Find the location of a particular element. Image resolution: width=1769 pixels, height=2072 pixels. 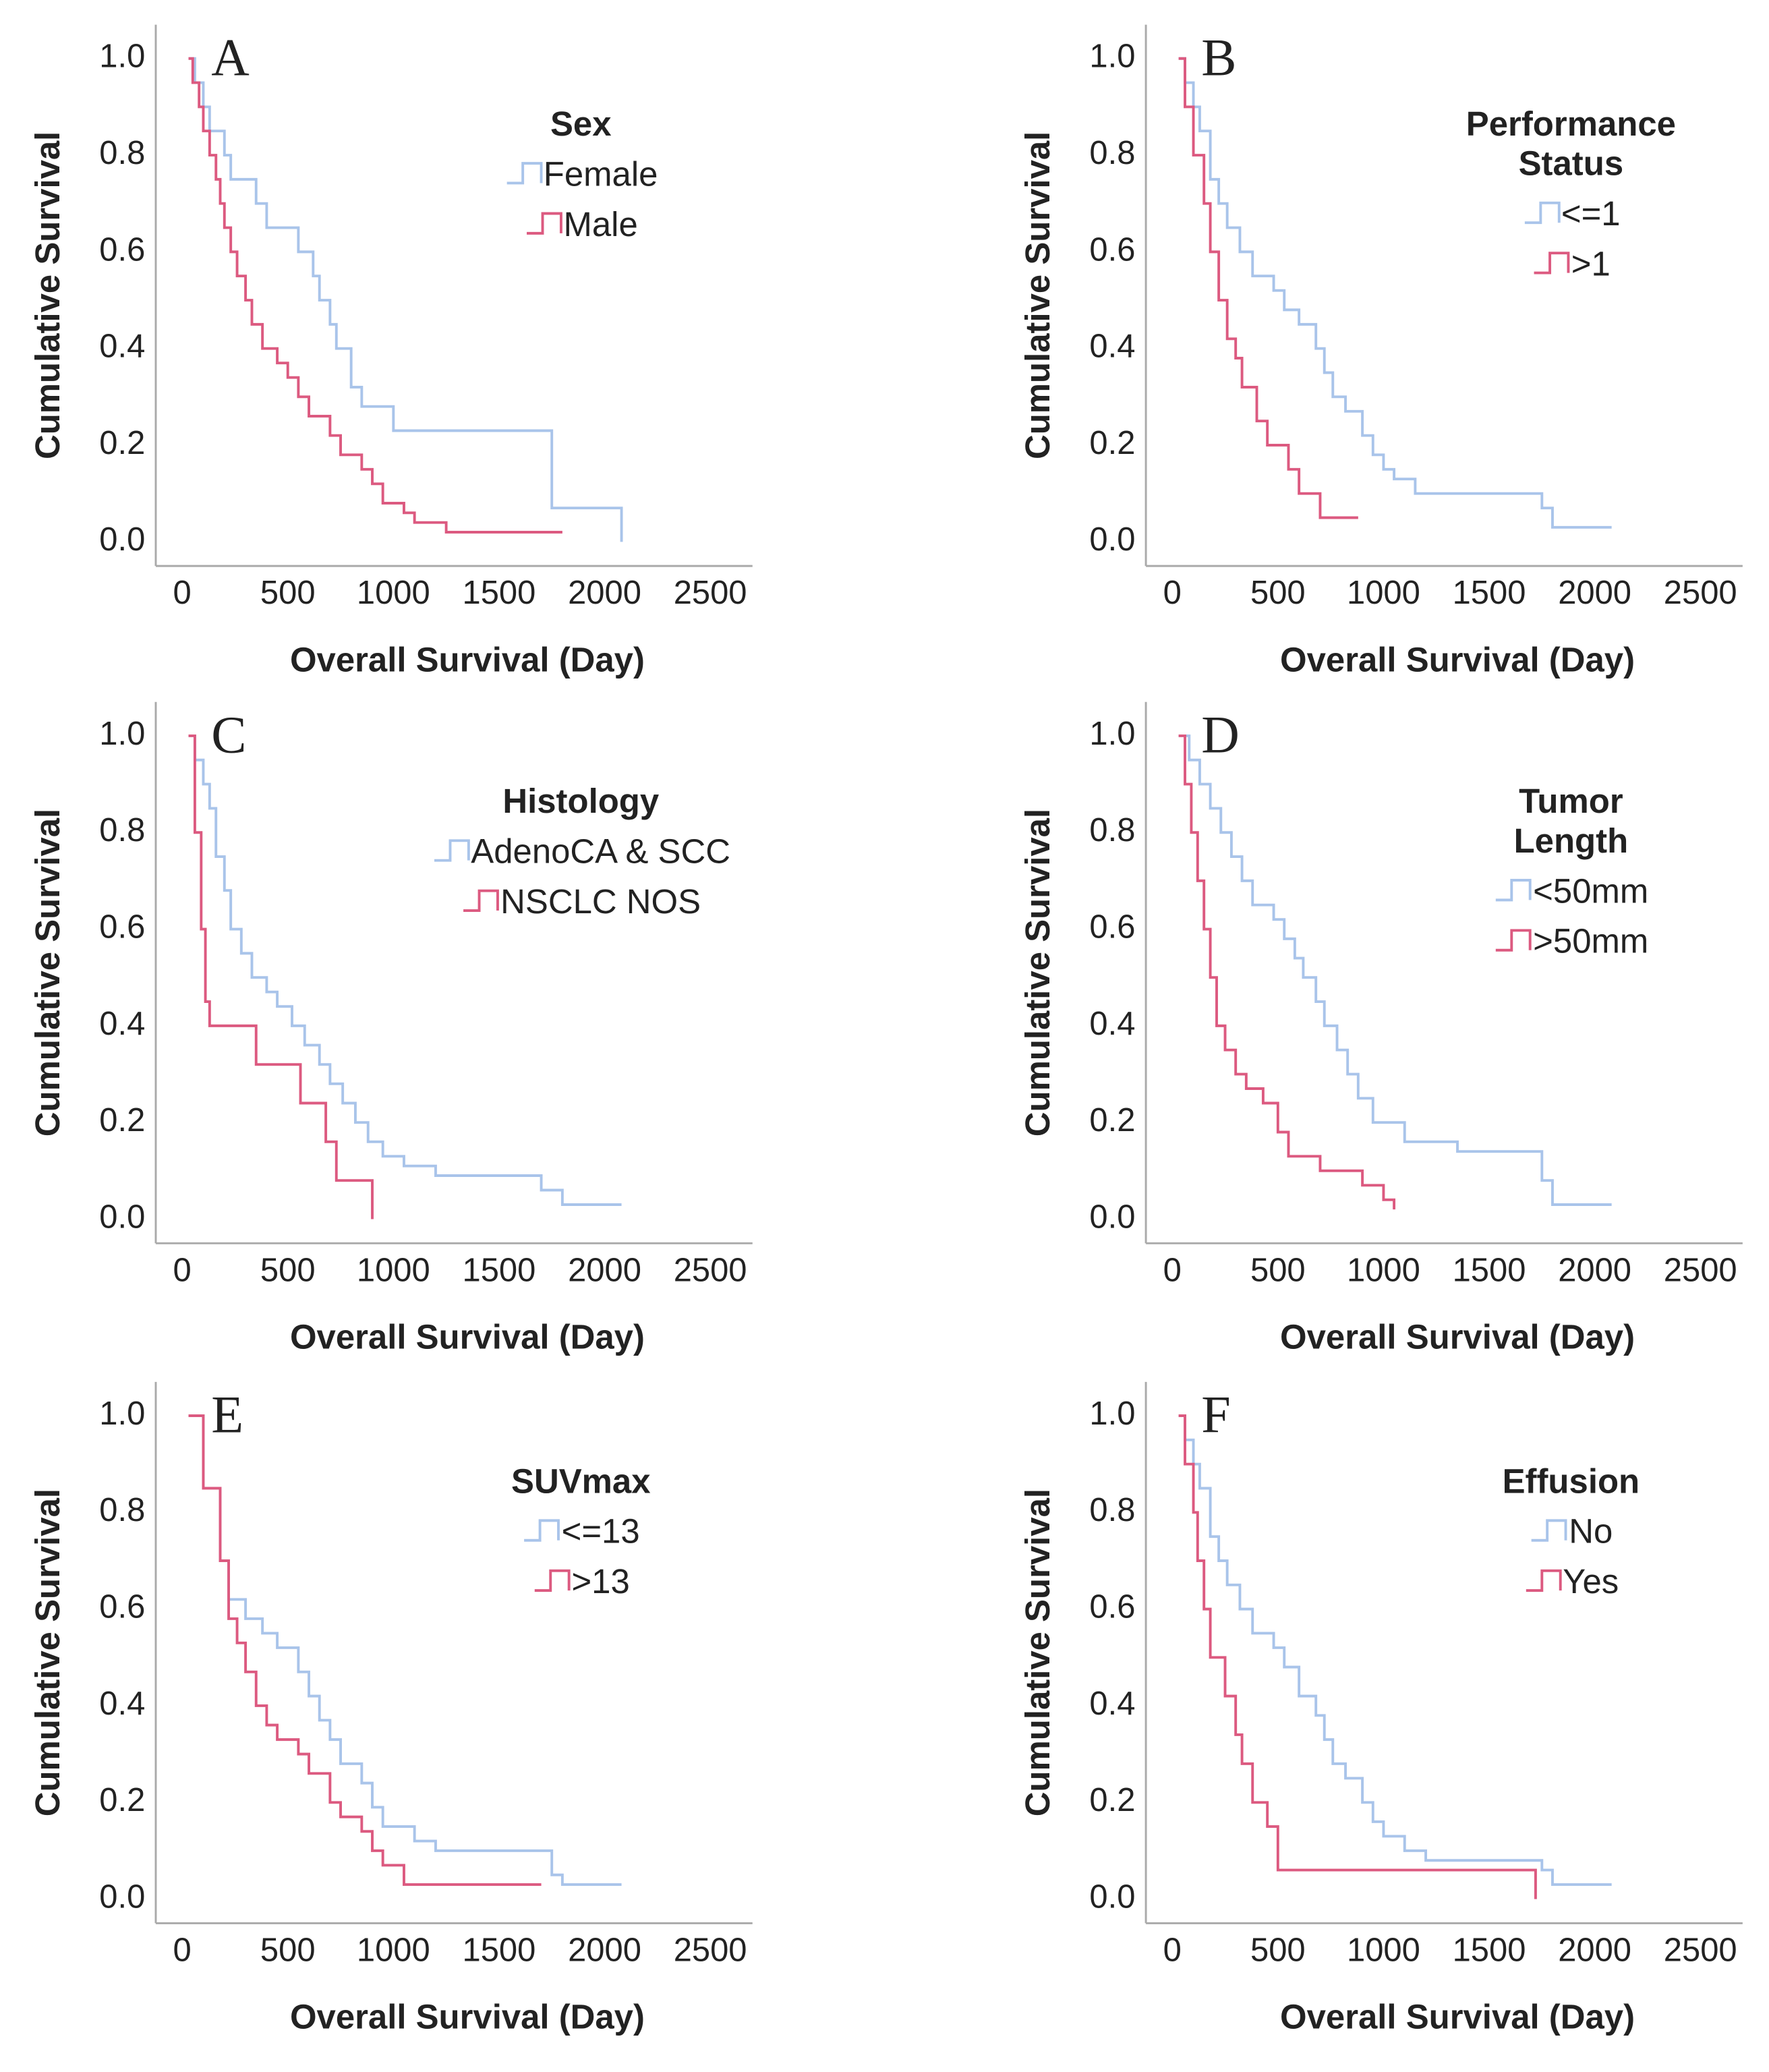

legend-title: SUVmax is located at coordinates (581, 1481).